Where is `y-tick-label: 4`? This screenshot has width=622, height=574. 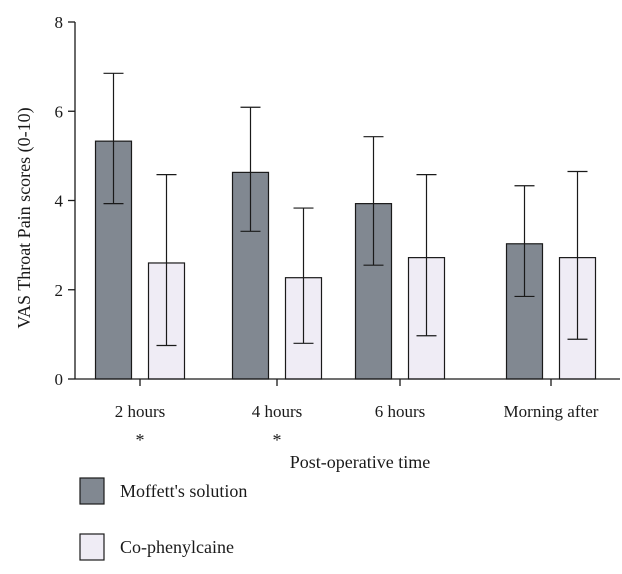
y-tick-label: 4 is located at coordinates (59, 201).